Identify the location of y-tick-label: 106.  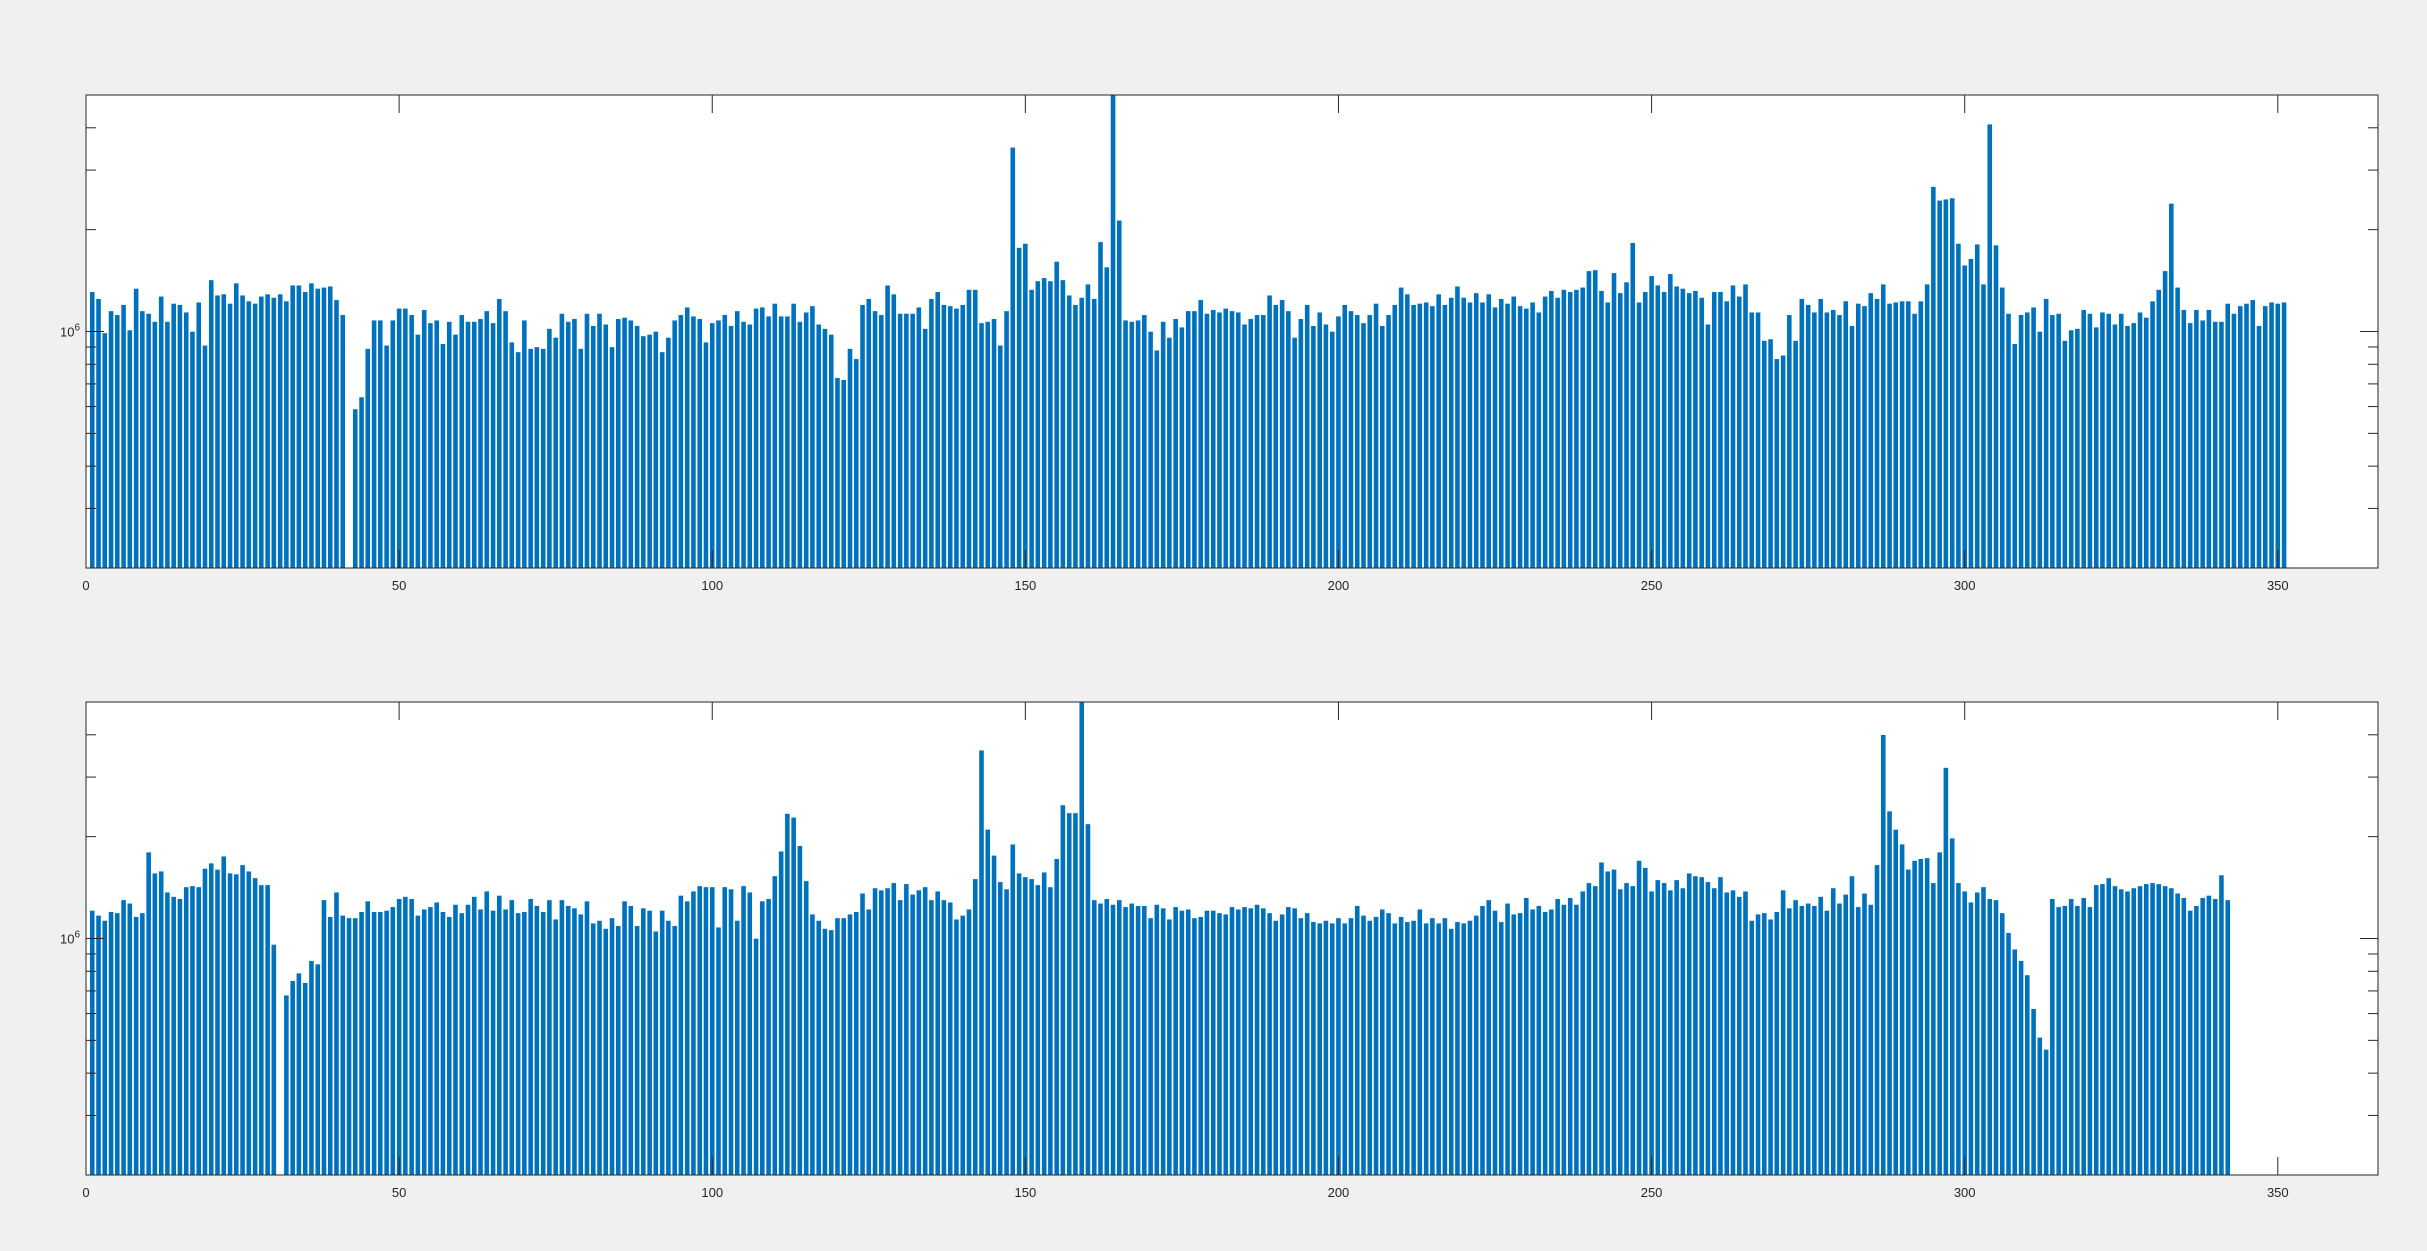
(70, 331).